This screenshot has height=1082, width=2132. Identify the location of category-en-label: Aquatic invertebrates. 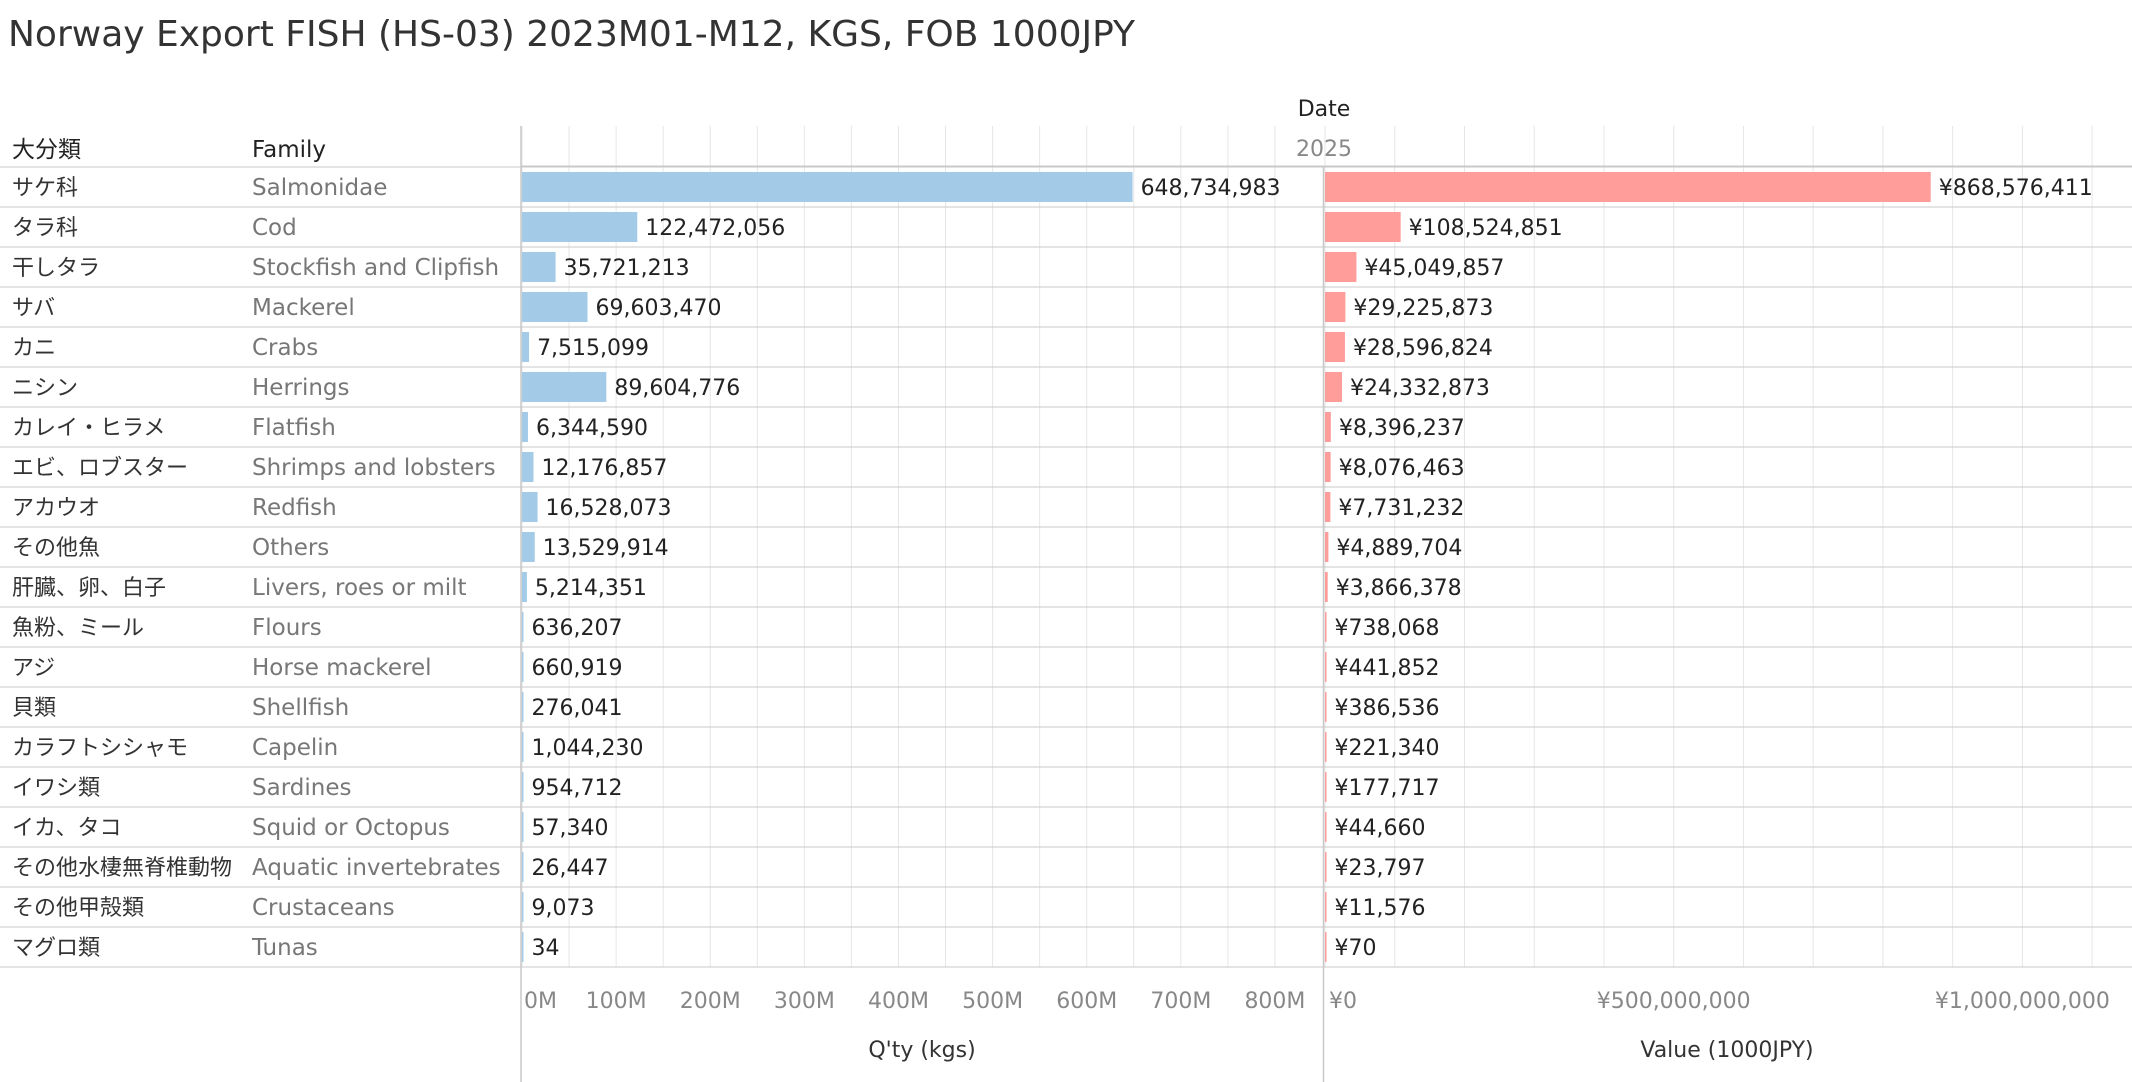
(376, 868).